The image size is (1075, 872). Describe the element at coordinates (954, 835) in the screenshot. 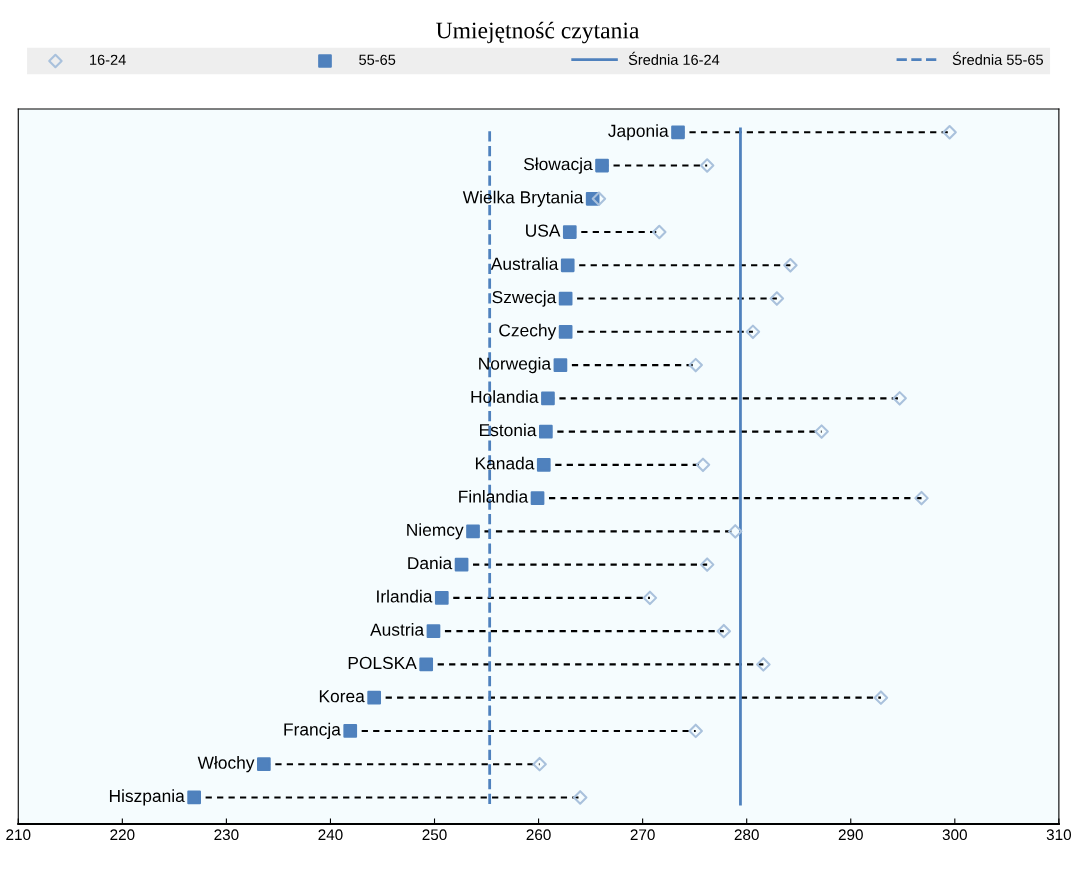

I see `x-tick-label: 300` at that location.